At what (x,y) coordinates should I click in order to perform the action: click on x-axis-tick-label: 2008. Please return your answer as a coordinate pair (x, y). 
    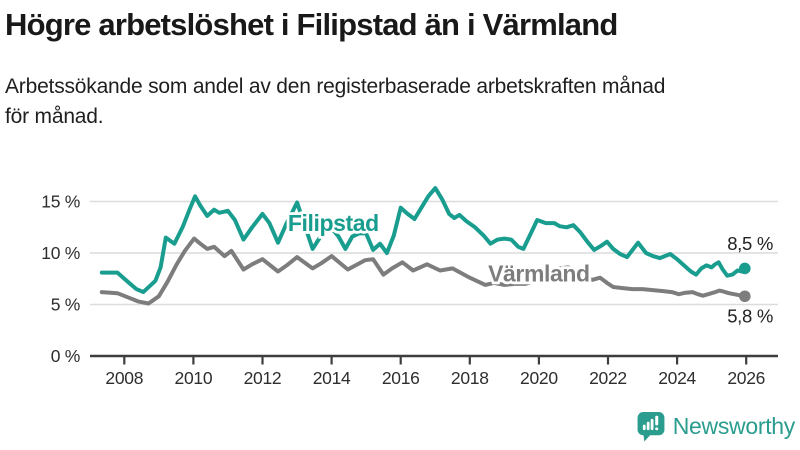
    Looking at the image, I should click on (124, 378).